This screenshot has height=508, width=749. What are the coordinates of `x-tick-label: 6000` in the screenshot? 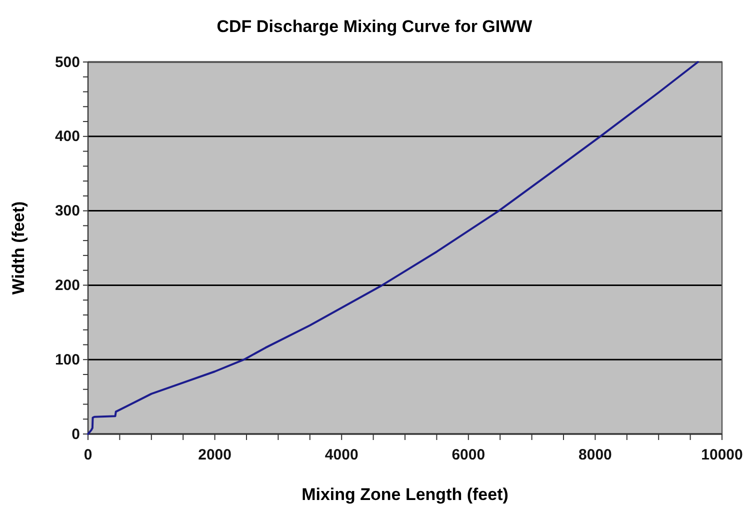 It's located at (469, 455).